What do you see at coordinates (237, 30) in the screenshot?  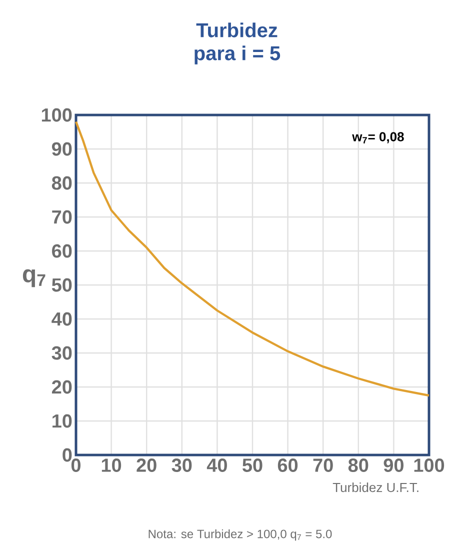 I see `chart-title: Turbidez` at bounding box center [237, 30].